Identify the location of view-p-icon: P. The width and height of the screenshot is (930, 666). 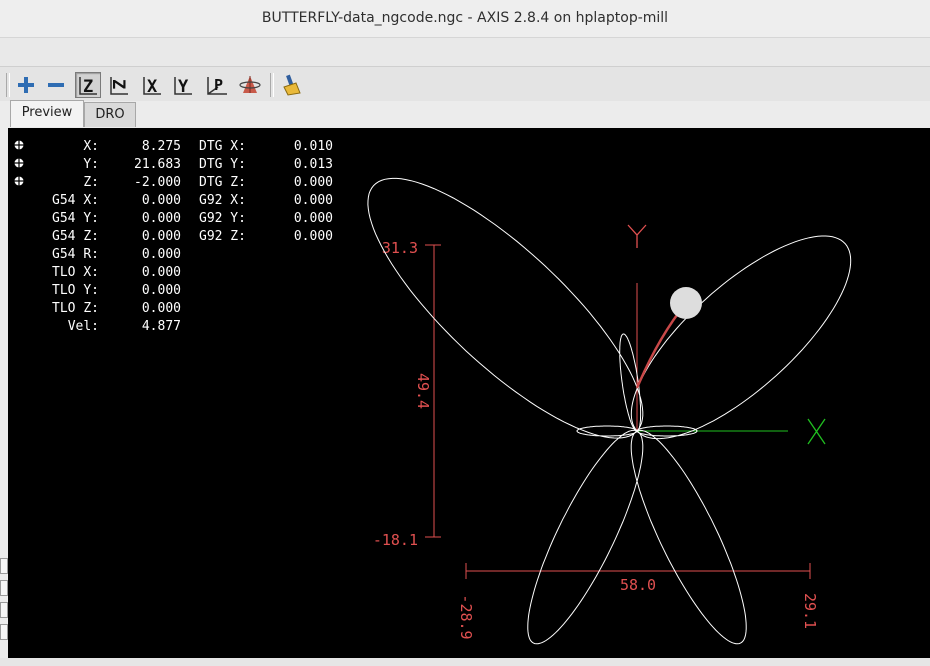
(217, 85).